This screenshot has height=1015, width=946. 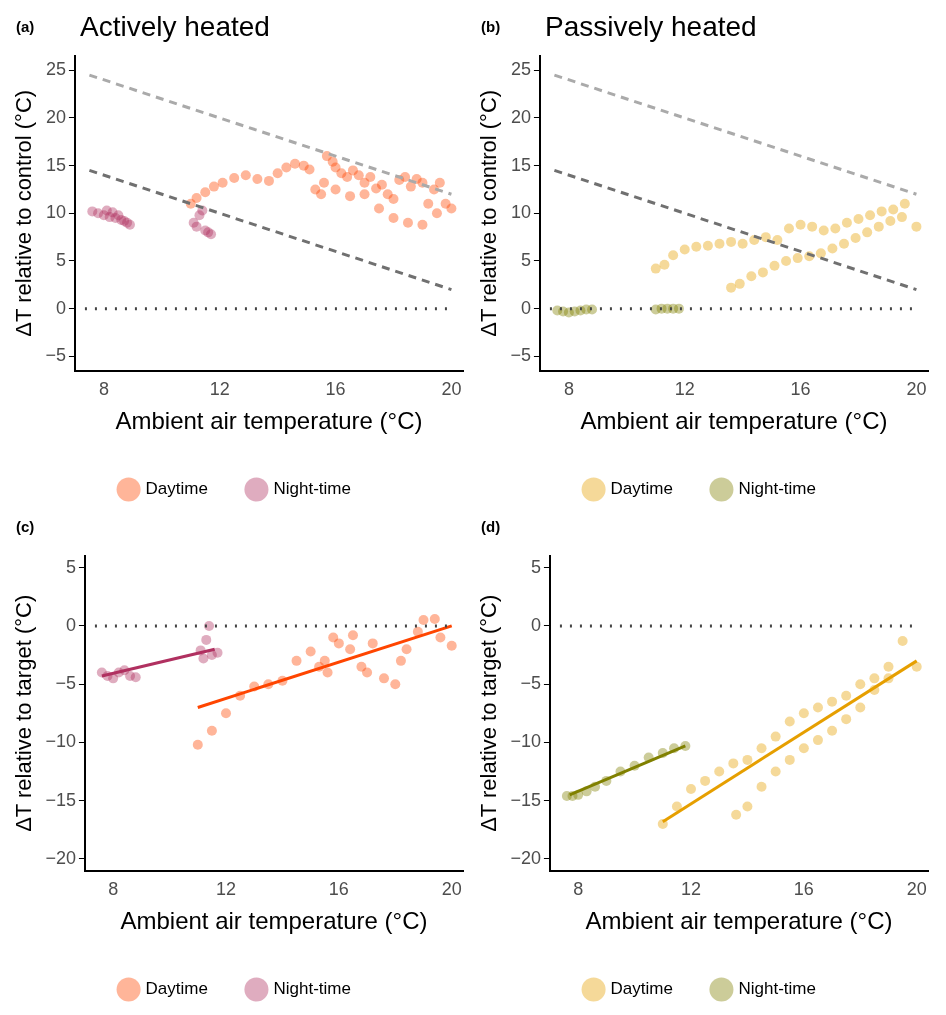 What do you see at coordinates (55, 69) in the screenshot?
I see `y-tick-label: 25` at bounding box center [55, 69].